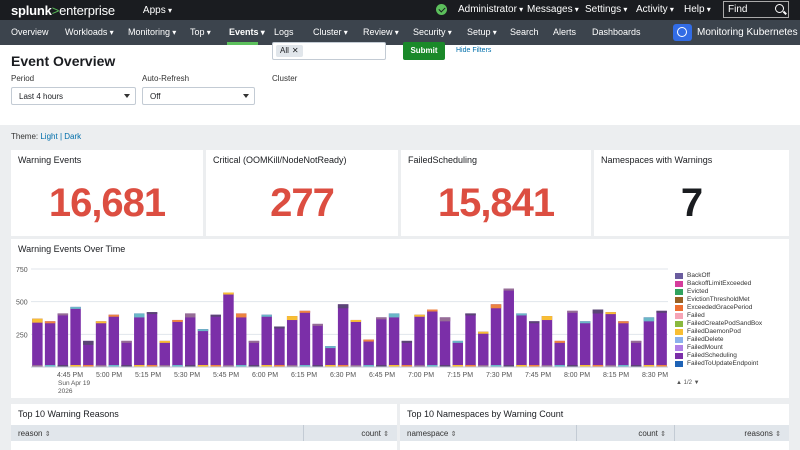  I want to click on legend-item: FailedDaemonPod, so click(730, 332).